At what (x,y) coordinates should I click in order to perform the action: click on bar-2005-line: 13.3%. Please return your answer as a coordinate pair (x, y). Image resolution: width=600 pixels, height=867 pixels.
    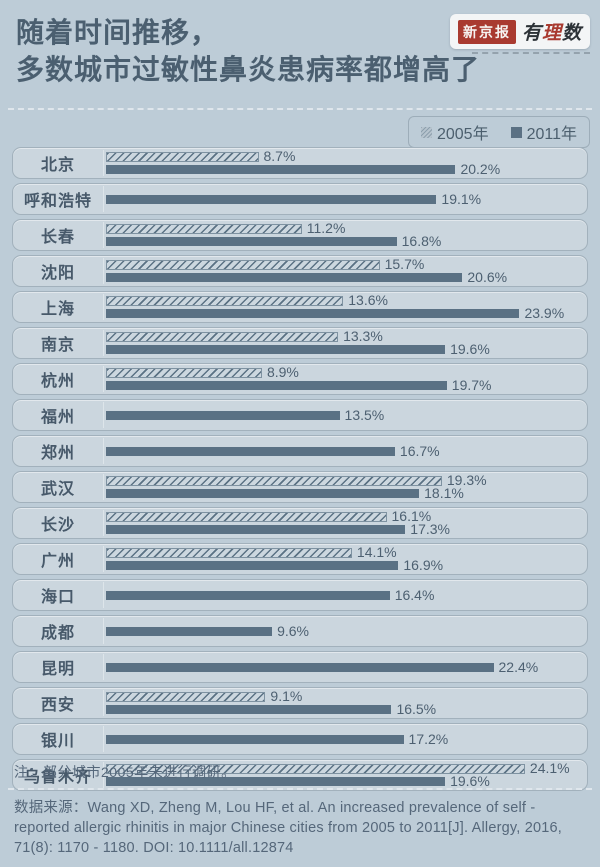
    Looking at the image, I should click on (346, 336).